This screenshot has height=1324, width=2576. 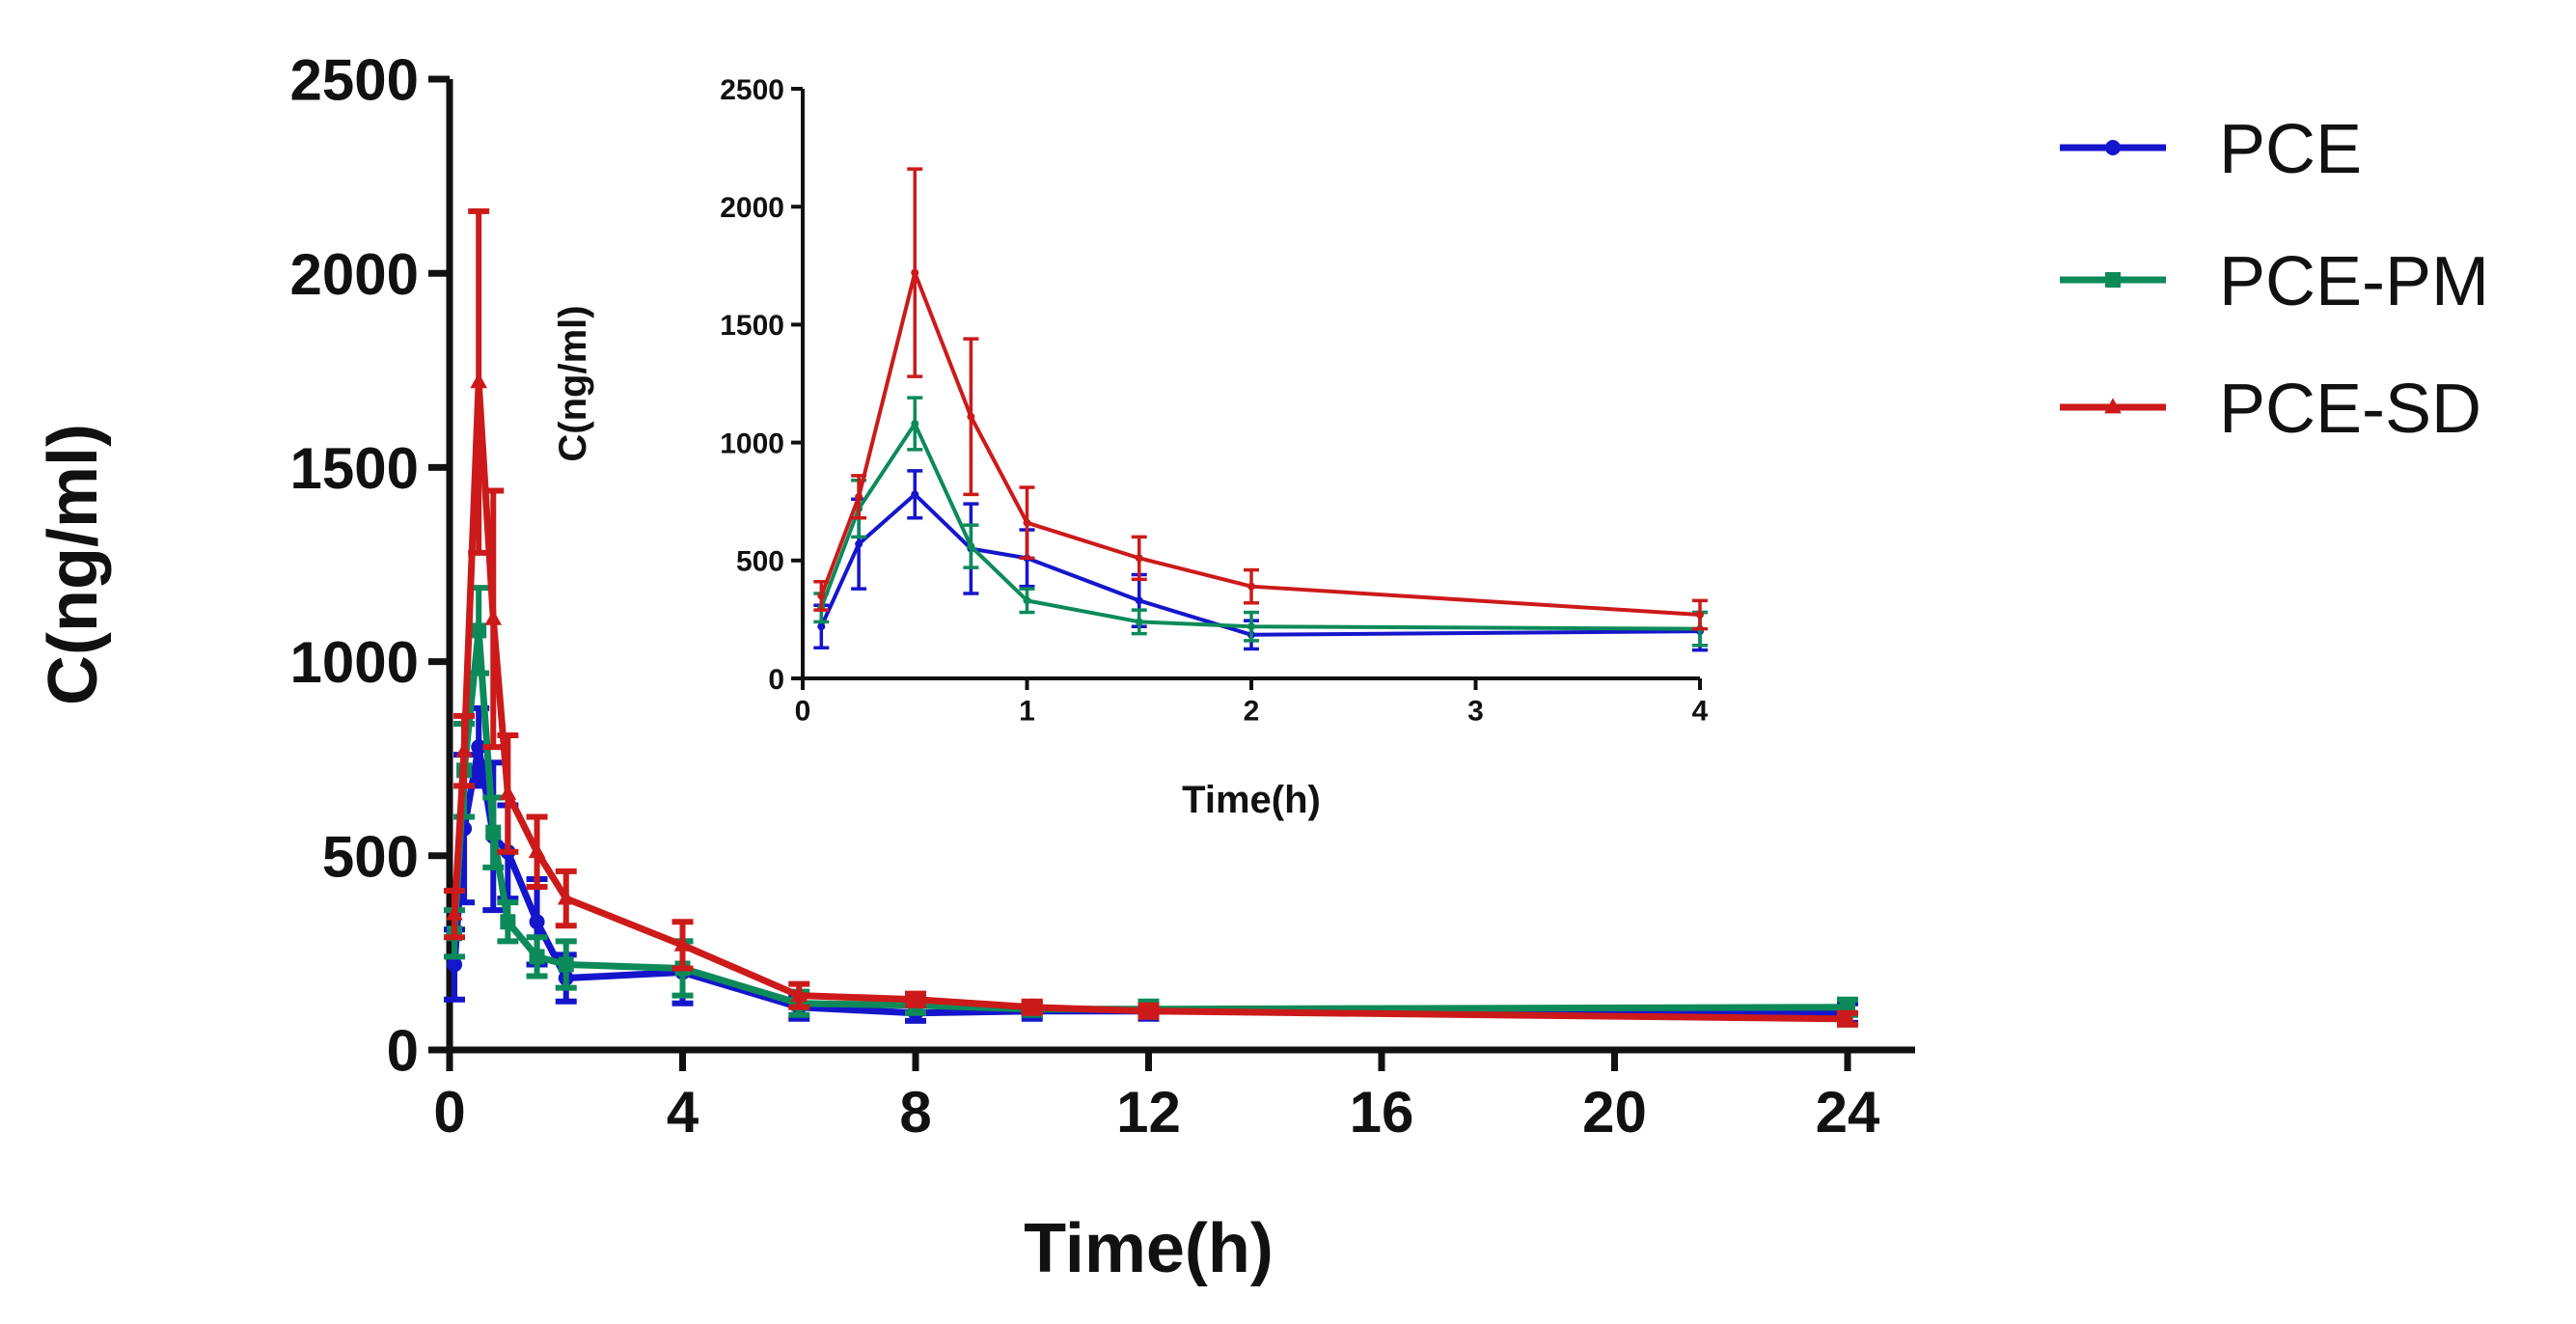 I want to click on legend-label-pce: PCE, so click(x=2290, y=149).